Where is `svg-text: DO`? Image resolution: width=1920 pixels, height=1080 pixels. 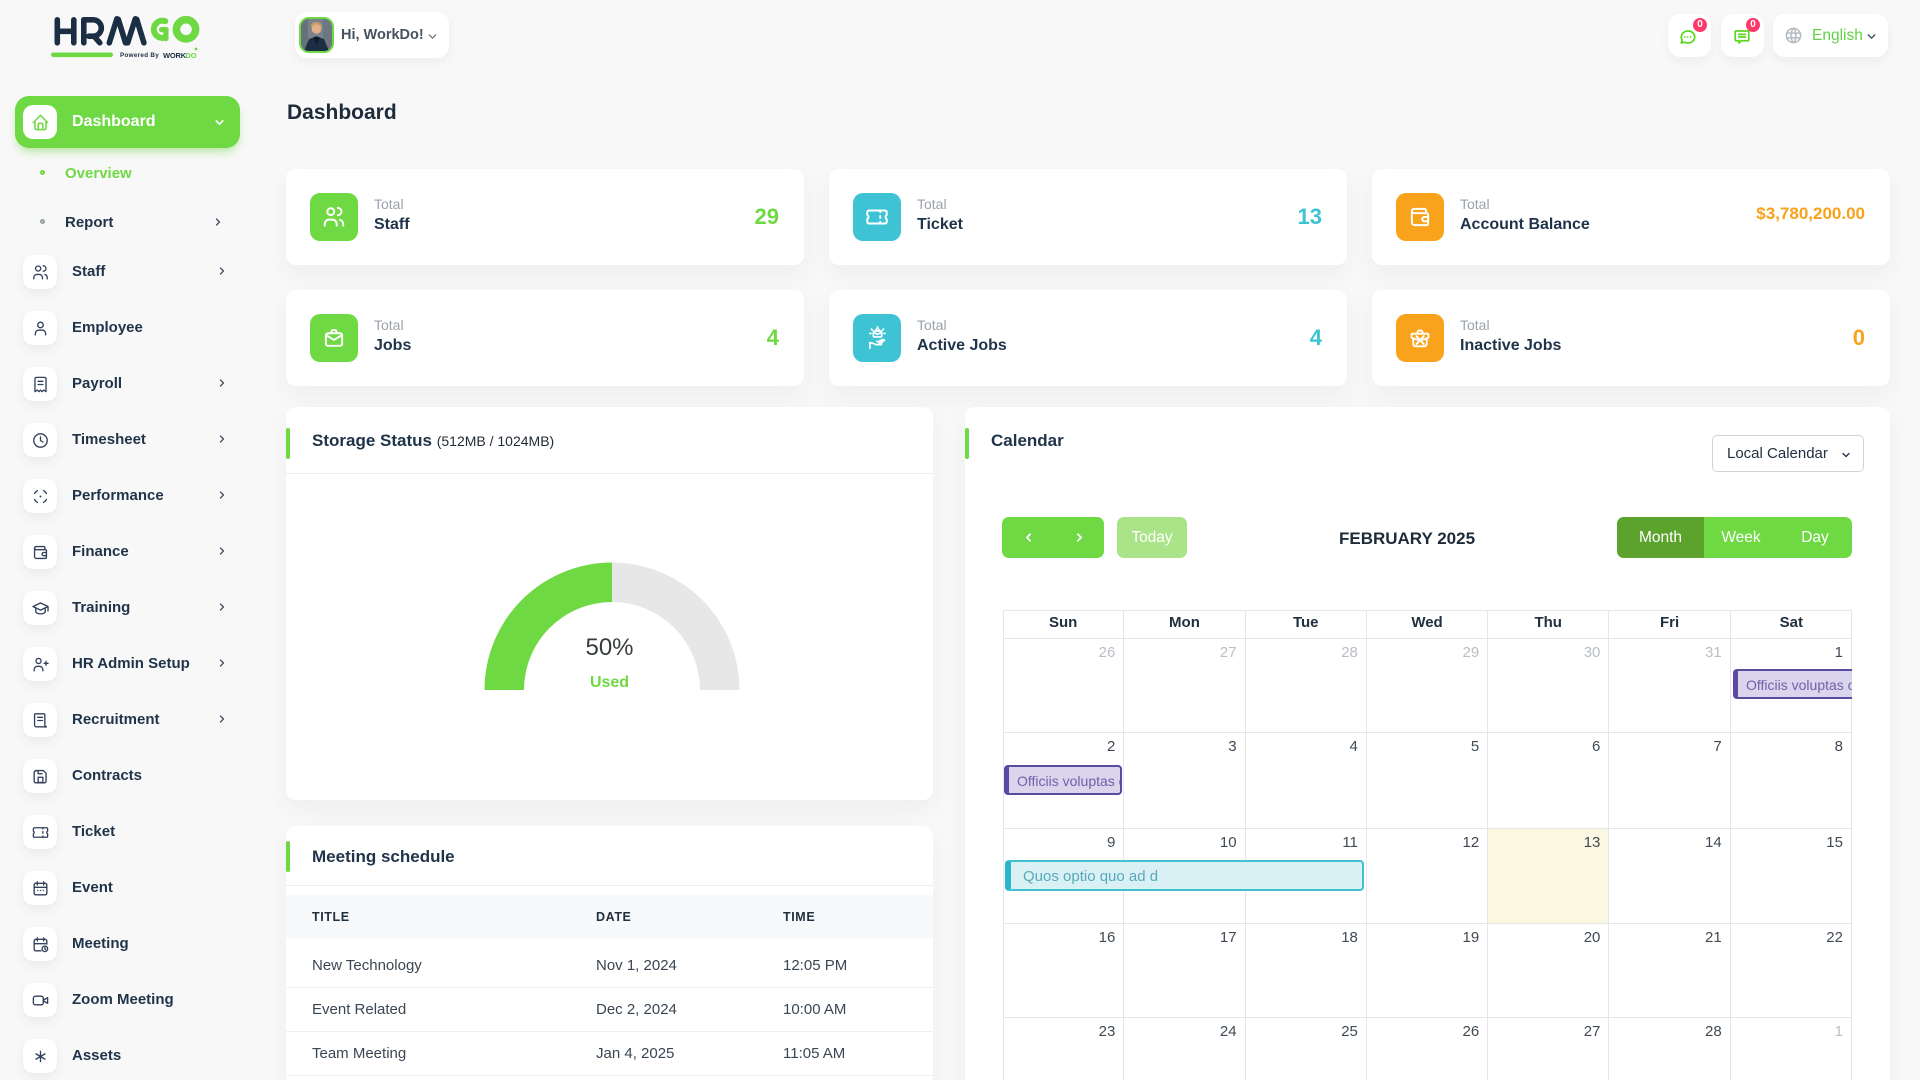 svg-text: DO is located at coordinates (191, 55).